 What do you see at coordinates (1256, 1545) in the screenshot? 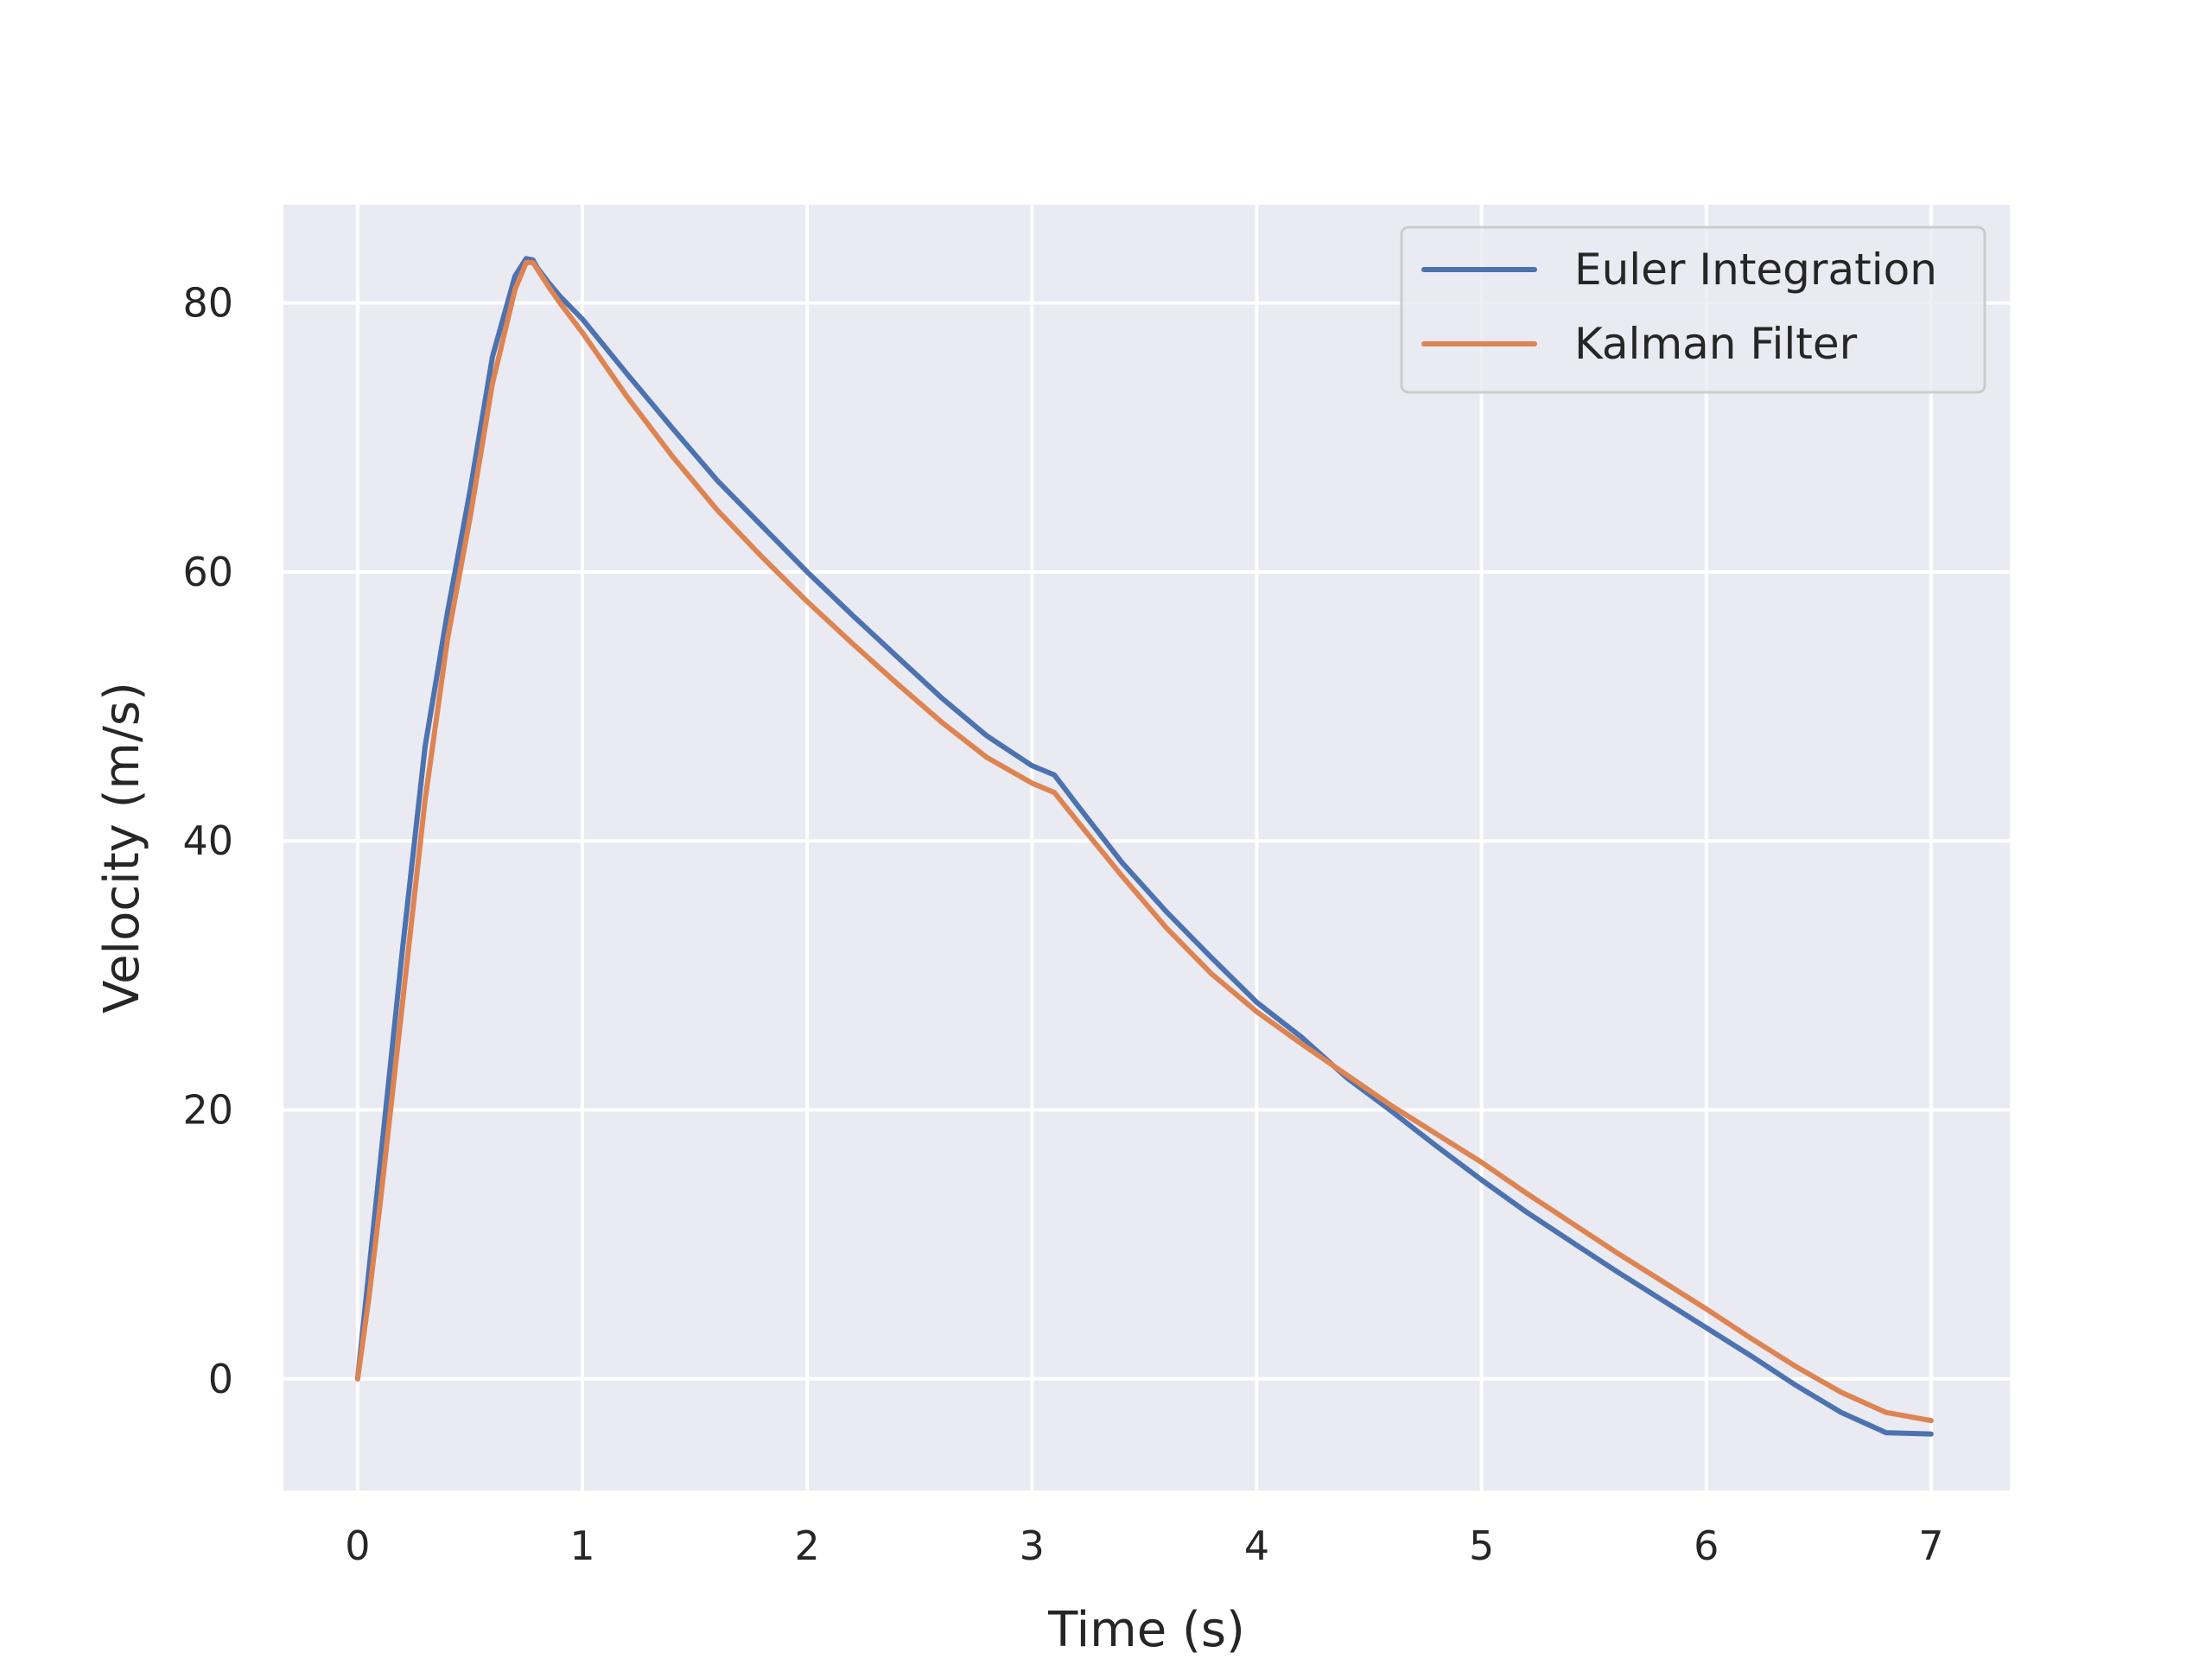
I see `x-tick-label: 4` at bounding box center [1256, 1545].